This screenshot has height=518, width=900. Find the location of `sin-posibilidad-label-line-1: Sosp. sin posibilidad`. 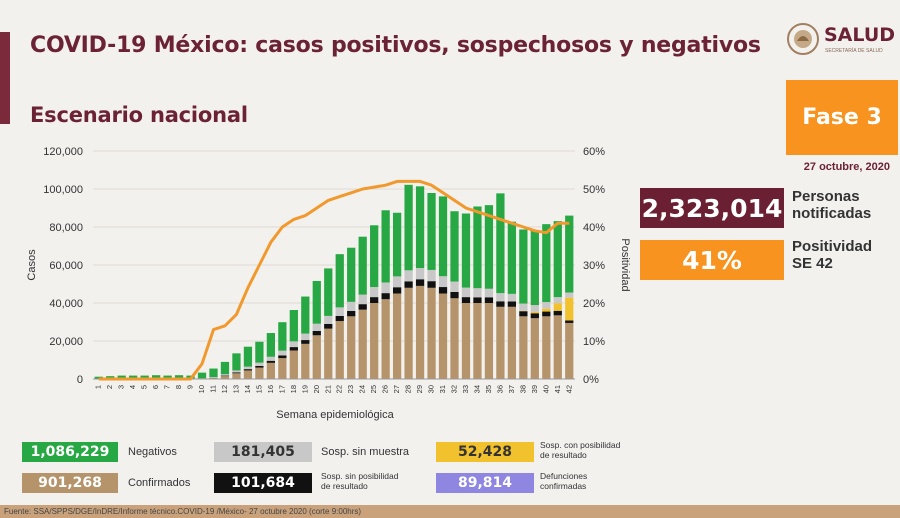

sin-posibilidad-label-line-1: Sosp. sin posibilidad is located at coordinates (360, 476).